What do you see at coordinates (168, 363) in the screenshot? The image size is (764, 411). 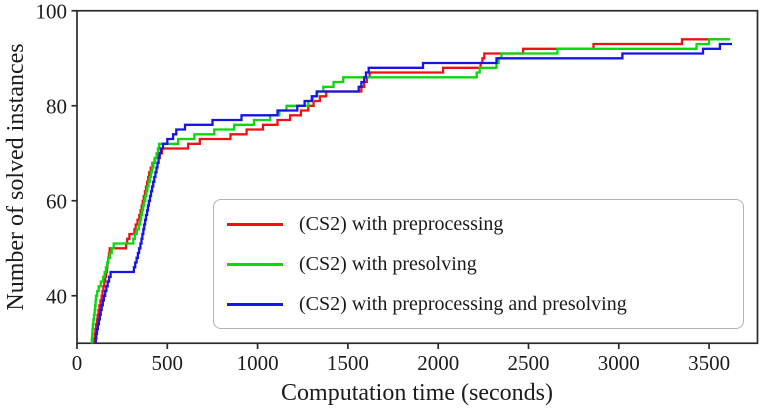 I see `x-tick-label: 500` at bounding box center [168, 363].